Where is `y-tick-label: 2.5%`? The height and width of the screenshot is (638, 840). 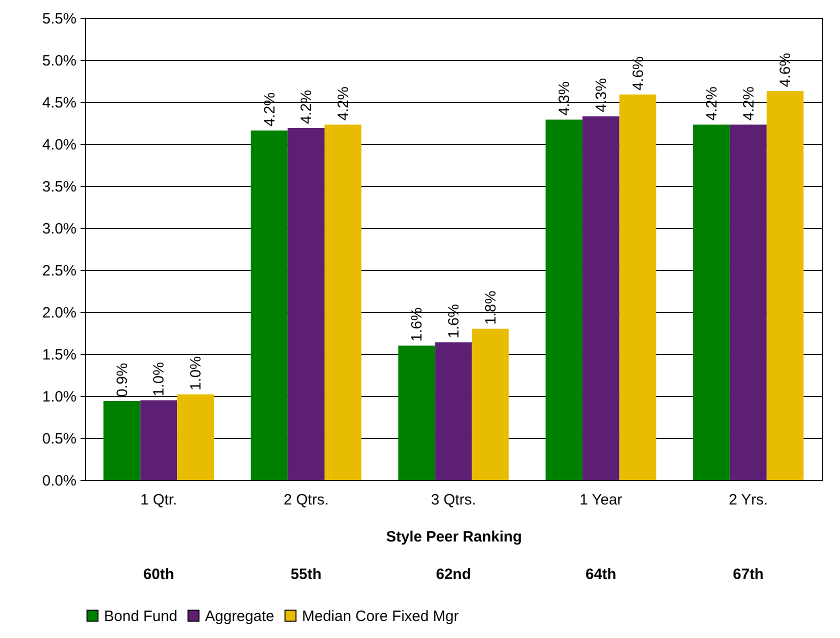 y-tick-label: 2.5% is located at coordinates (59, 271).